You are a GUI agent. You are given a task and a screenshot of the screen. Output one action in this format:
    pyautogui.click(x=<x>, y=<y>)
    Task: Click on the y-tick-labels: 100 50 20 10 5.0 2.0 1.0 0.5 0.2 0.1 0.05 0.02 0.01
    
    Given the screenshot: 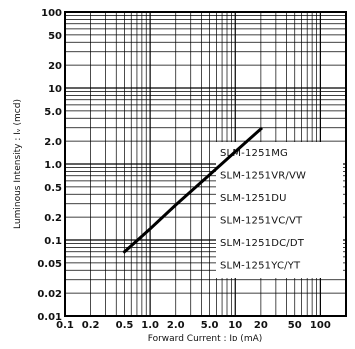 What is the action you would take?
    pyautogui.click(x=49, y=165)
    